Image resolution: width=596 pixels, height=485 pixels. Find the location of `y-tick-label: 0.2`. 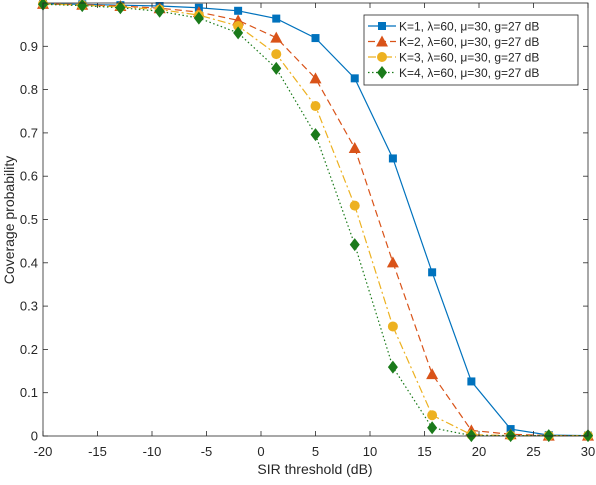

y-tick-label: 0.2 is located at coordinates (29, 349).